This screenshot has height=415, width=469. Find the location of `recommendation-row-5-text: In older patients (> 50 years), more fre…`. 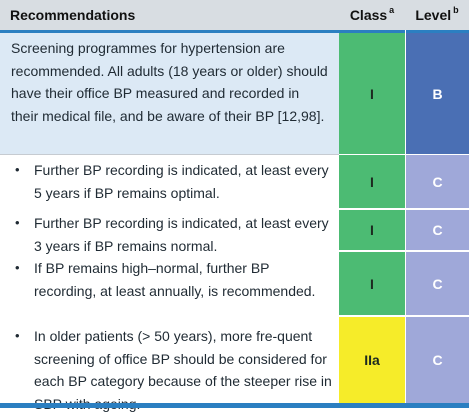

recommendation-row-5-text: In older patients (> 50 years), more fre… is located at coordinates (183, 370).